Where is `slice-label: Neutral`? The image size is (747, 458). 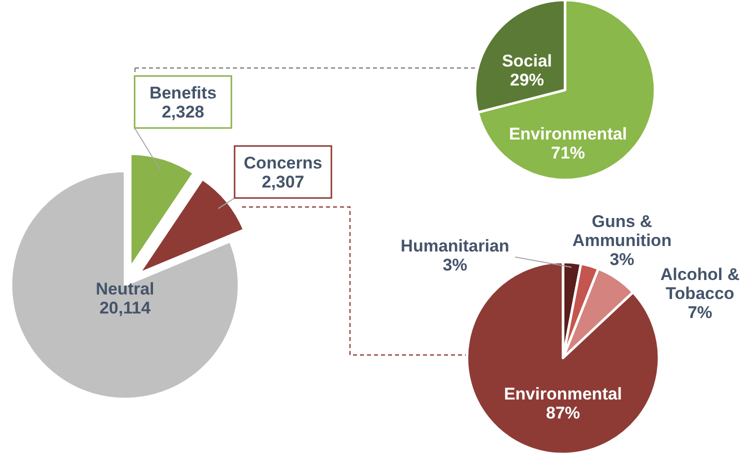 slice-label: Neutral is located at coordinates (125, 289).